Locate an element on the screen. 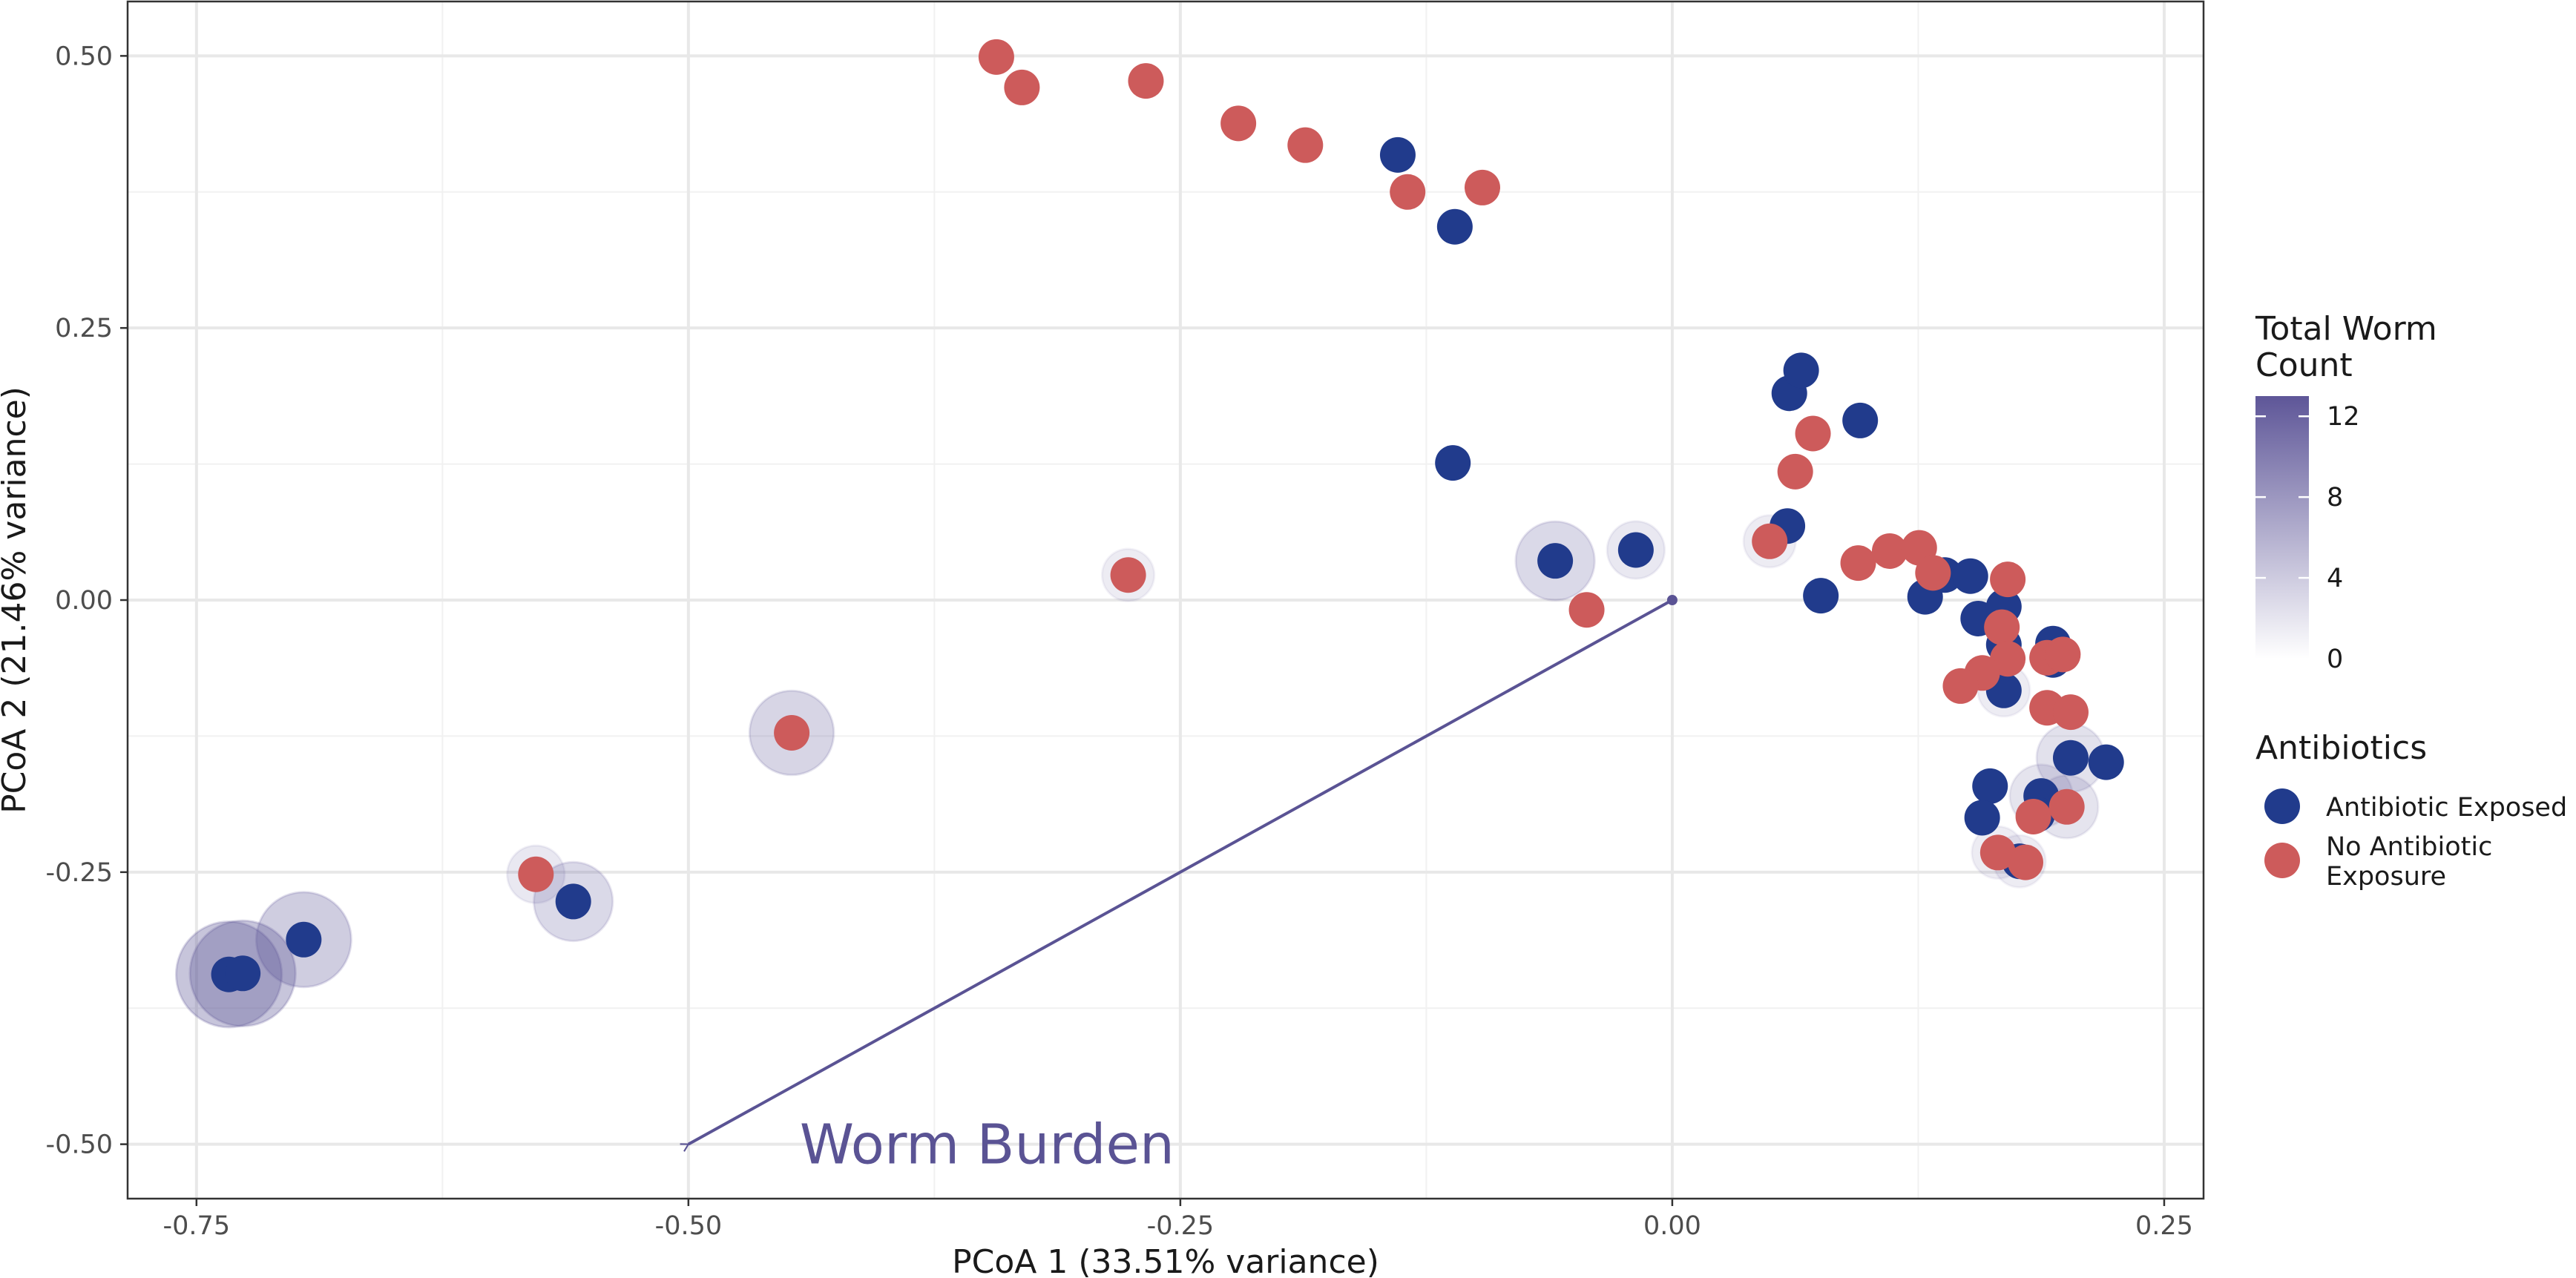  antibiotics-legend-title: Antibiotics is located at coordinates (2341, 748).